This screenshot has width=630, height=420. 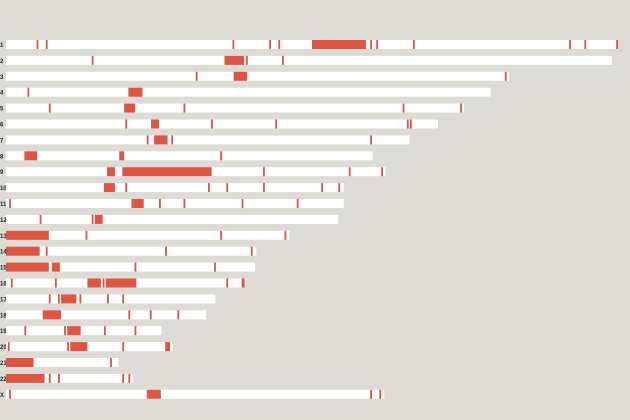 I want to click on chromosome-label: X, so click(x=2, y=396).